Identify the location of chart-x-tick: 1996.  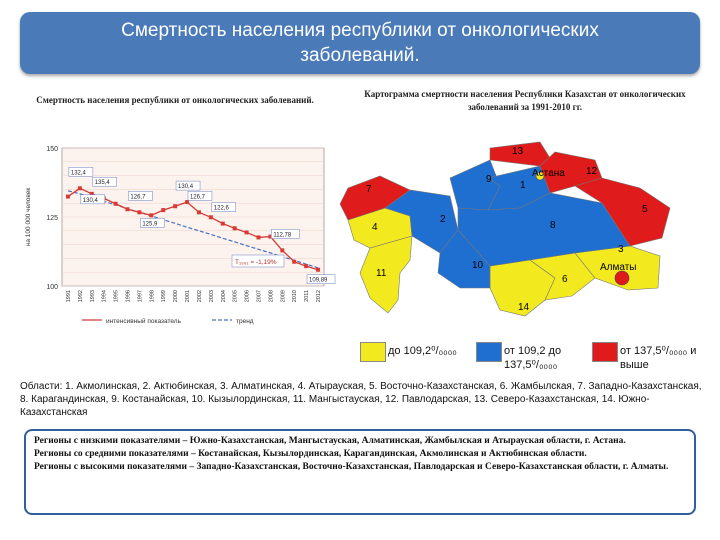
(129, 296).